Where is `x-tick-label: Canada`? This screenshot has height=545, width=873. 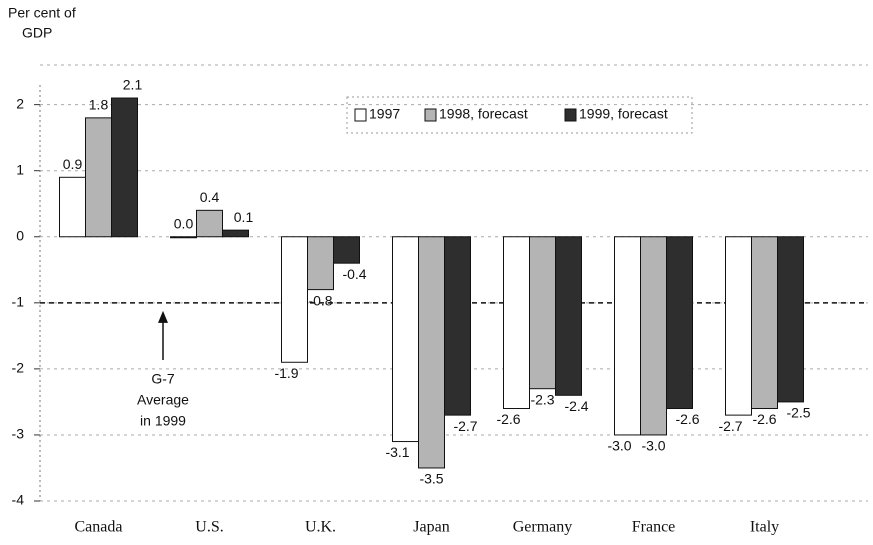
x-tick-label: Canada is located at coordinates (99, 527).